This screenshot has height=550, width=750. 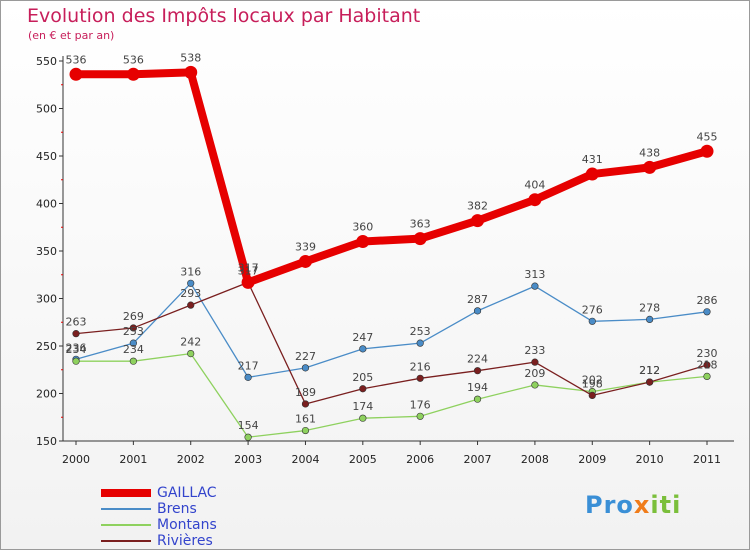 I want to click on proxiti-logo: Proxiti, so click(x=633, y=505).